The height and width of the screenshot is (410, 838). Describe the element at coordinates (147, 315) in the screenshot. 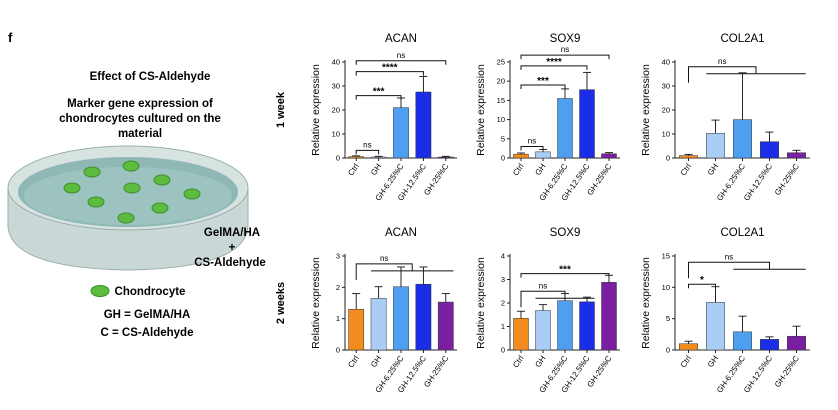

I see `abbrev-gh: GH = GelMA/HA` at that location.